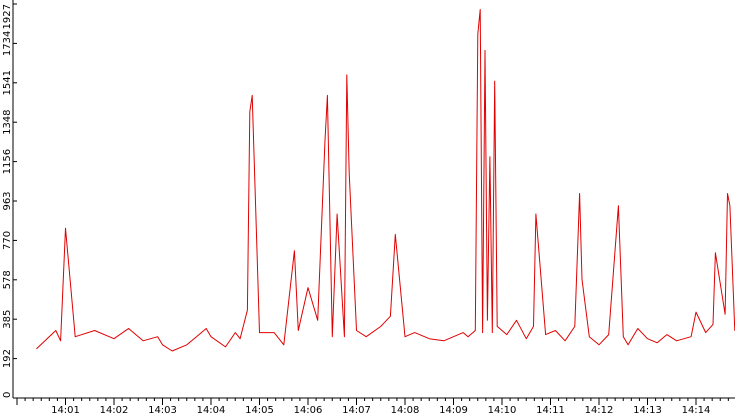 This screenshot has height=415, width=735. I want to click on y-tick-label: 192, so click(7, 358).